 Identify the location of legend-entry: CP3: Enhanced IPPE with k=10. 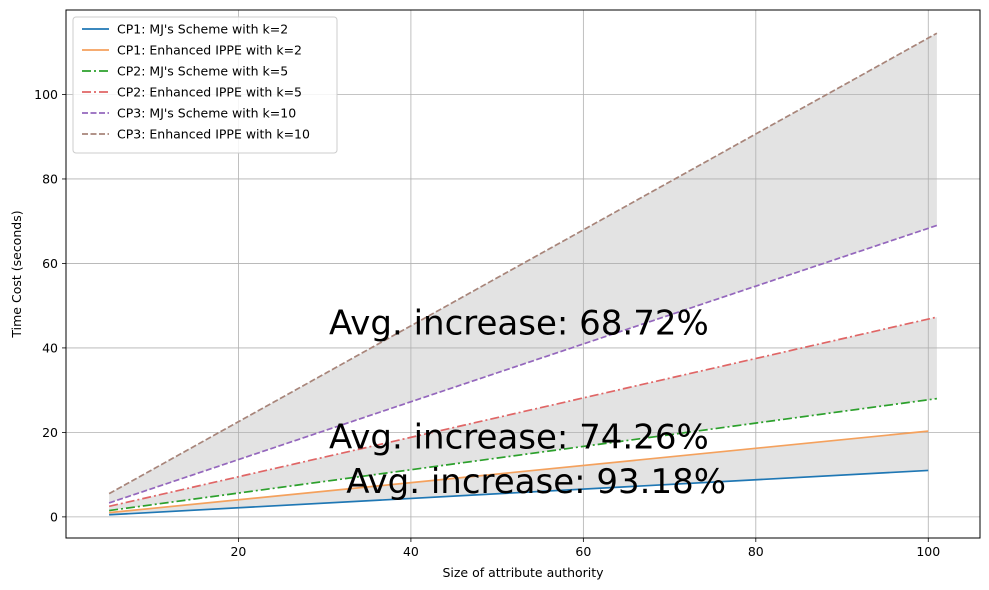
(213, 134).